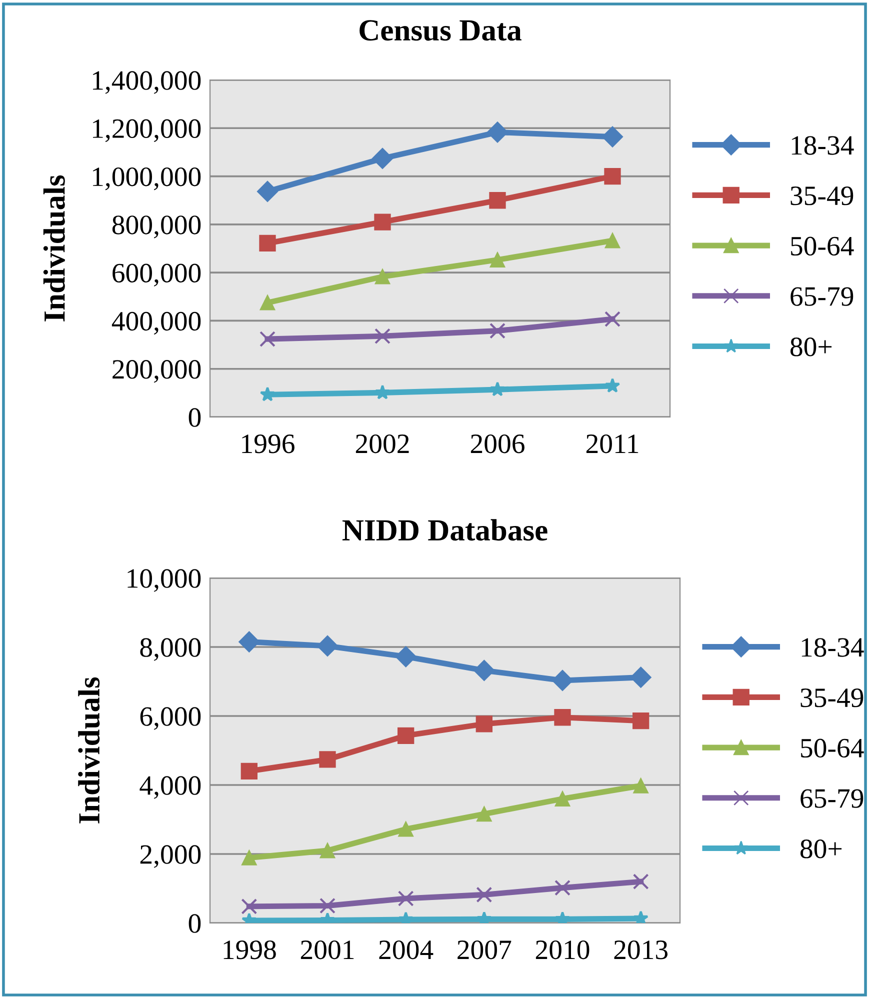  Describe the element at coordinates (445, 530) in the screenshot. I see `chart-title: NIDD Database` at that location.